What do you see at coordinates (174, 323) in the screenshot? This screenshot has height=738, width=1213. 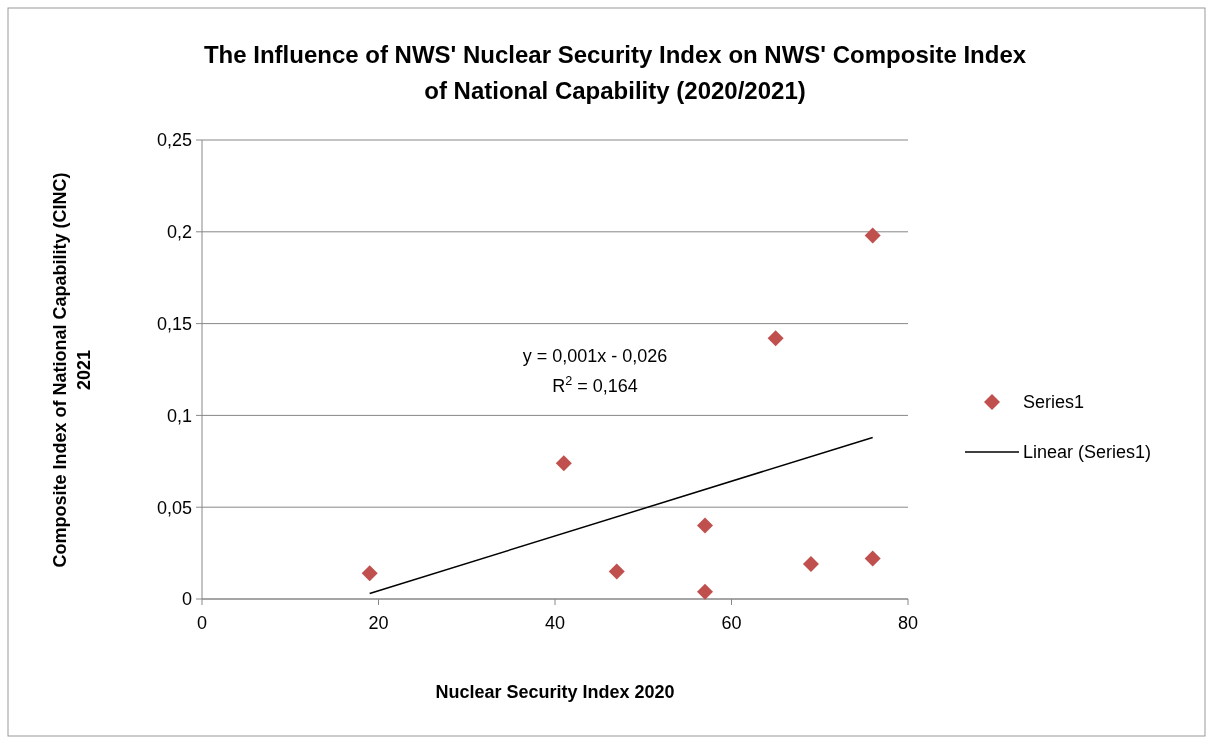 I see `y-tick-label: 0,15` at bounding box center [174, 323].